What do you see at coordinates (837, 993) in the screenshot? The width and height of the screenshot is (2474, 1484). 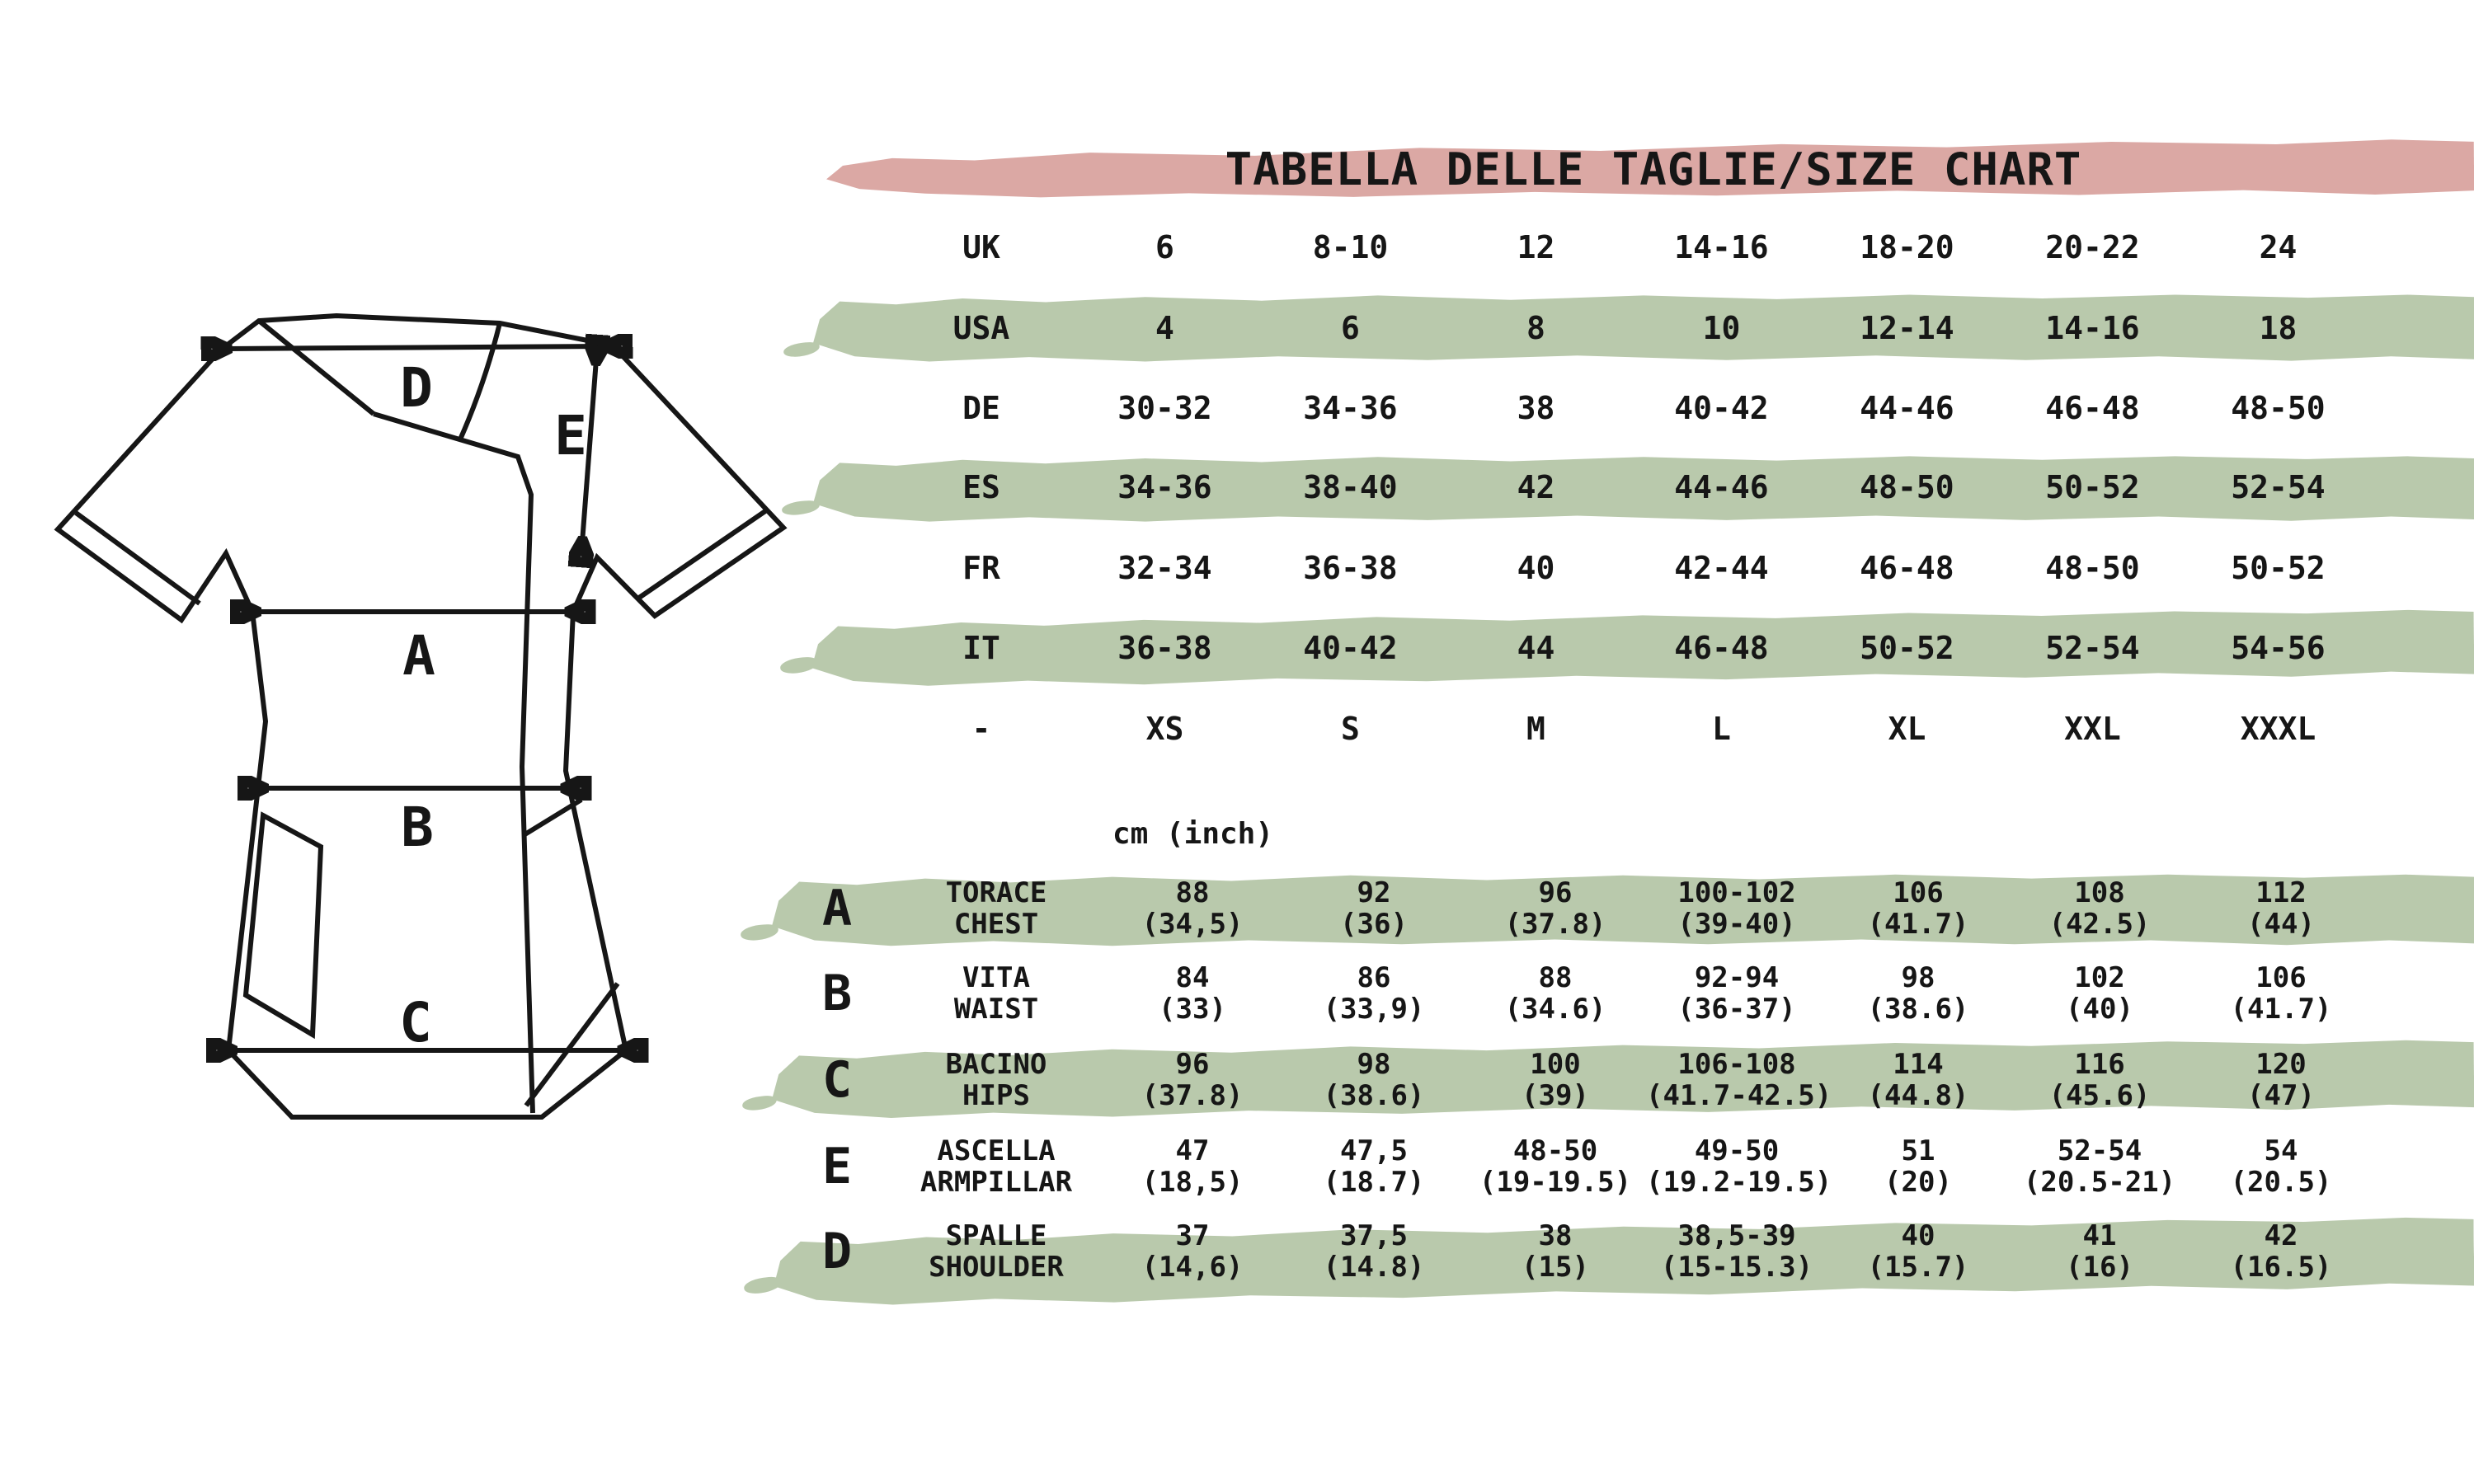 I see `measure-letter: B` at bounding box center [837, 993].